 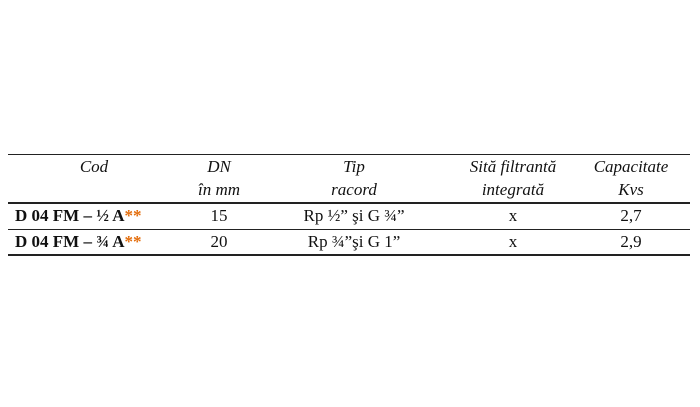 I want to click on cell: Rp ½” şi G ¾”, so click(x=354, y=215).